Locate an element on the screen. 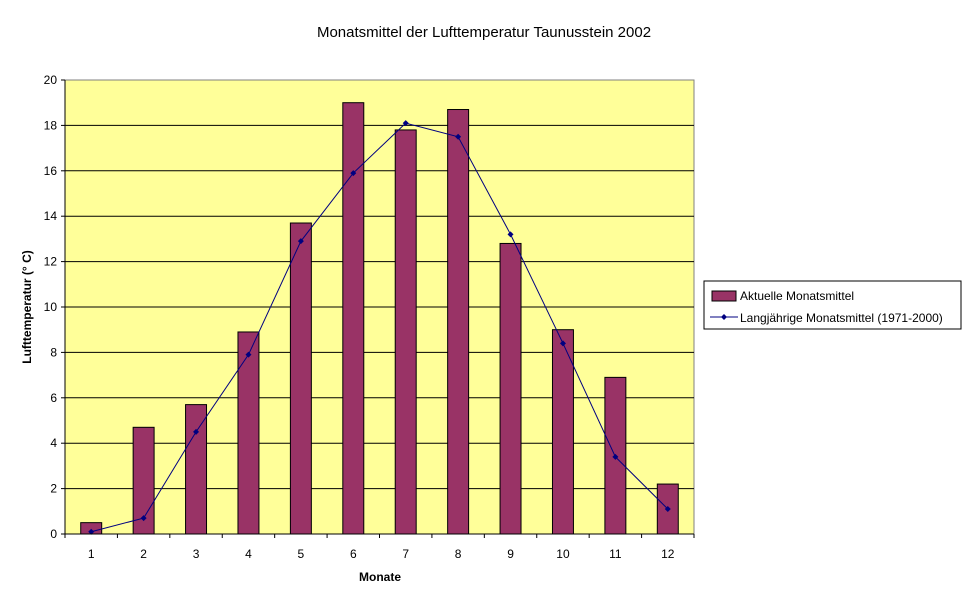 Image resolution: width=970 pixels, height=604 pixels. x-tick-label: 11 is located at coordinates (615, 554).